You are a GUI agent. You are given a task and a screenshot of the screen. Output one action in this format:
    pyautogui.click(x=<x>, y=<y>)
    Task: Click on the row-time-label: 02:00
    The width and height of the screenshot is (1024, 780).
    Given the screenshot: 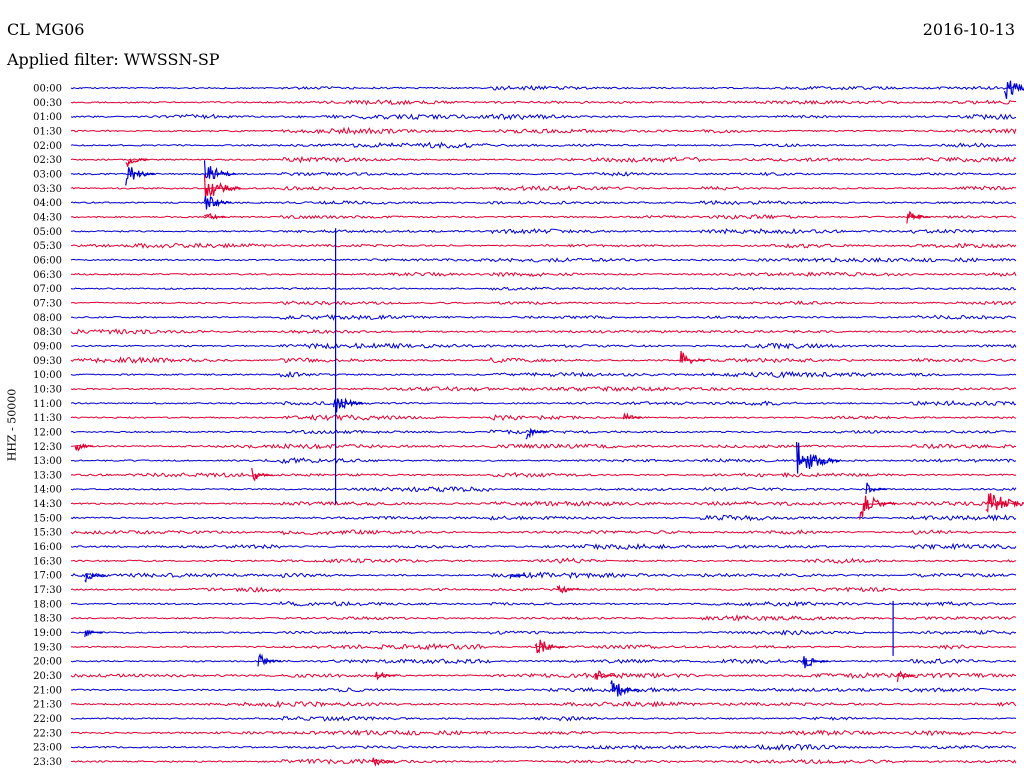 What is the action you would take?
    pyautogui.click(x=47, y=146)
    